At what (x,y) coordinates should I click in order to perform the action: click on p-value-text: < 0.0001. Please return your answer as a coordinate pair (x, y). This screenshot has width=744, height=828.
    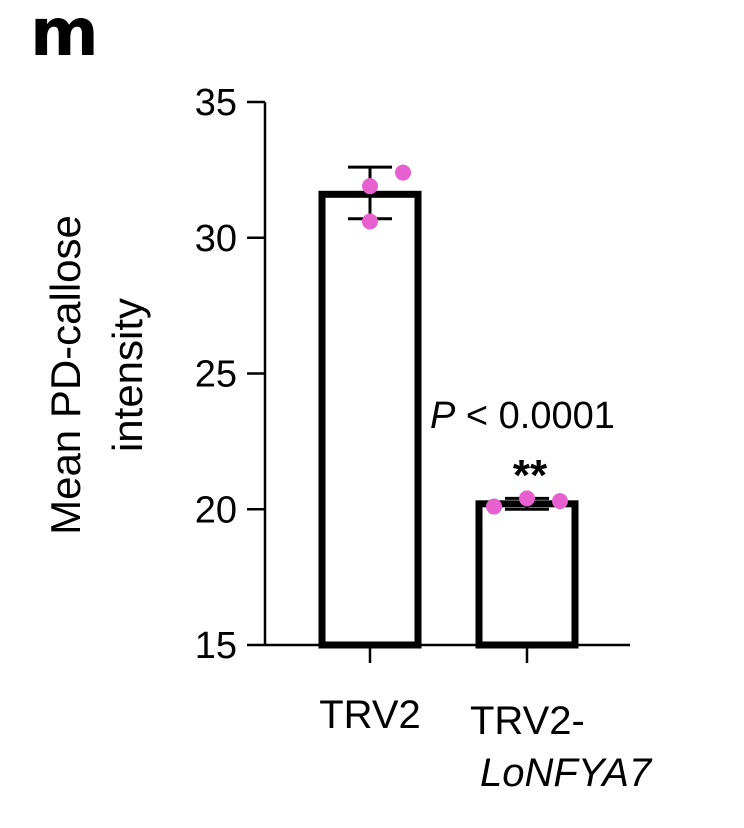
    Looking at the image, I should click on (535, 416).